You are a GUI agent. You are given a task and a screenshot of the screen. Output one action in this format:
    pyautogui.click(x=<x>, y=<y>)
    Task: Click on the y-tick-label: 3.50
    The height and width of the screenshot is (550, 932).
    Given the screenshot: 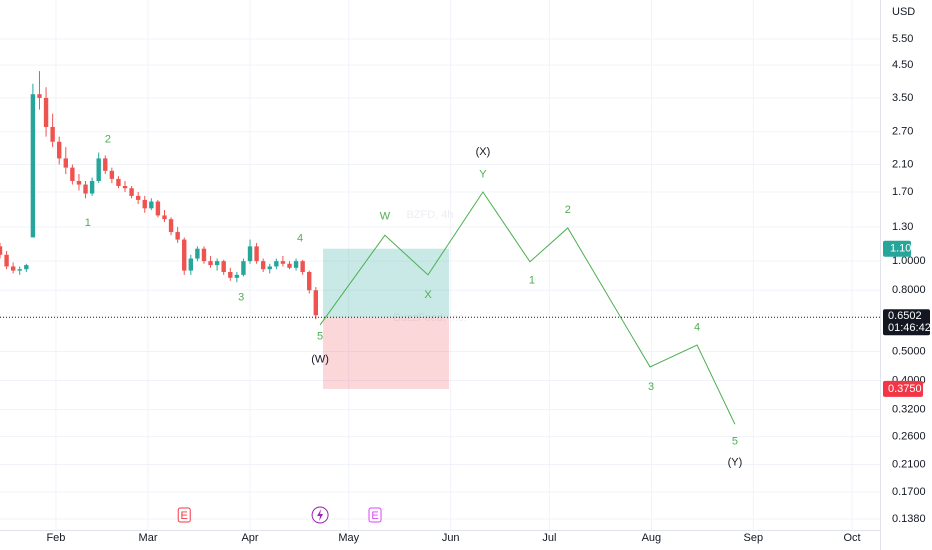 What is the action you would take?
    pyautogui.click(x=902, y=98)
    